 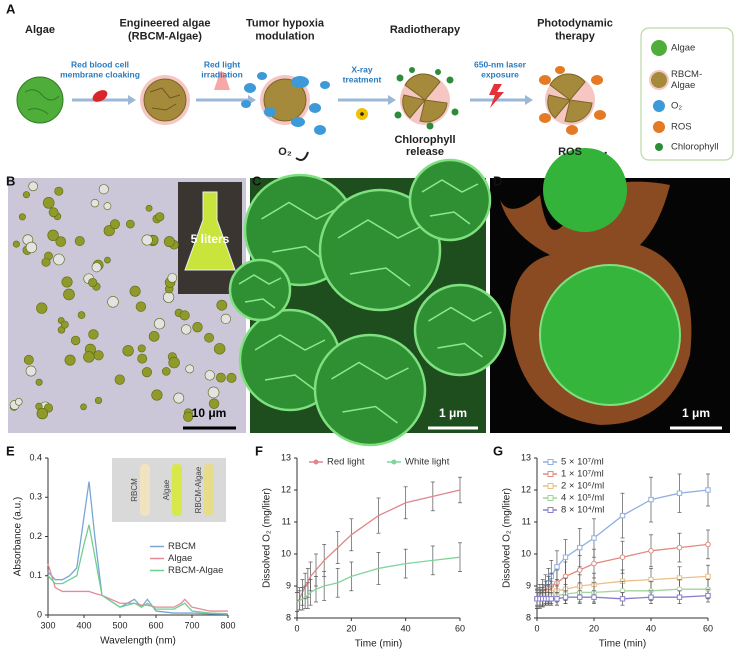 What do you see at coordinates (659, 48) in the screenshot?
I see `legend-algae` at bounding box center [659, 48].